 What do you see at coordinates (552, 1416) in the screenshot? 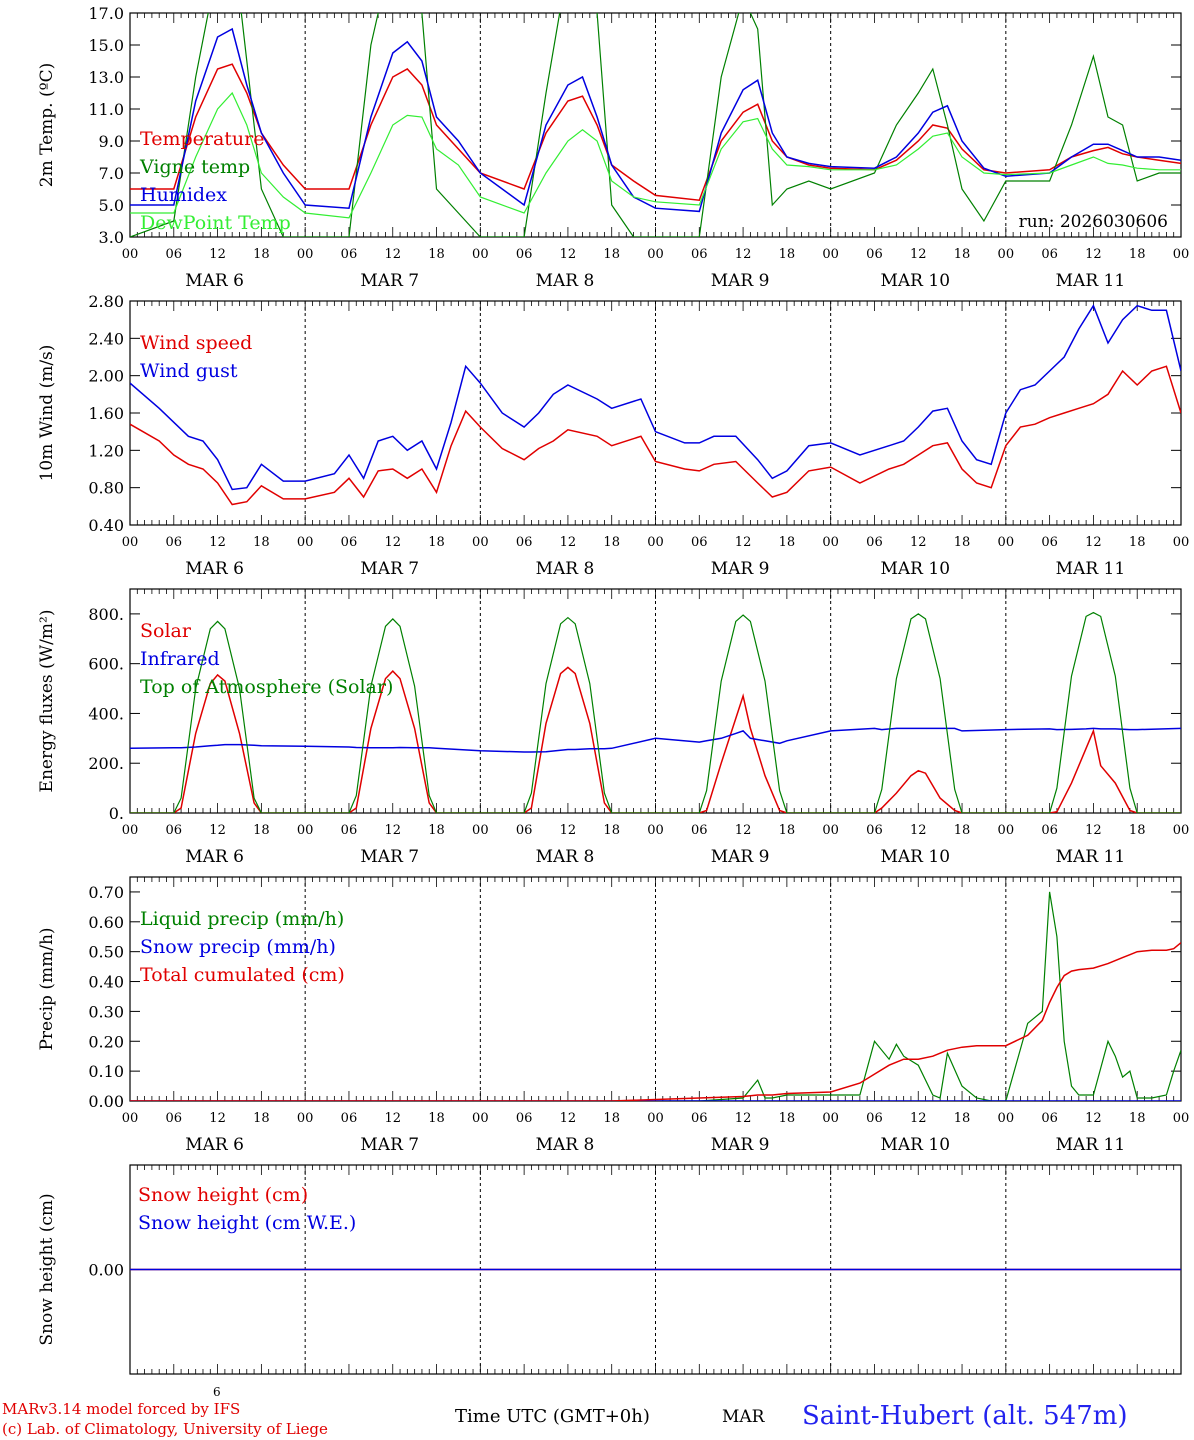
I see `time-axis-label: Time UTC (GMT+0h)` at bounding box center [552, 1416].